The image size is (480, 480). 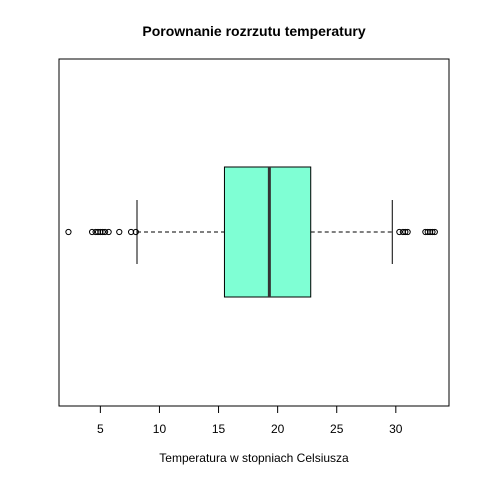 What do you see at coordinates (250, 420) in the screenshot?
I see `x-axis: 5 10 15 20 25 30` at bounding box center [250, 420].